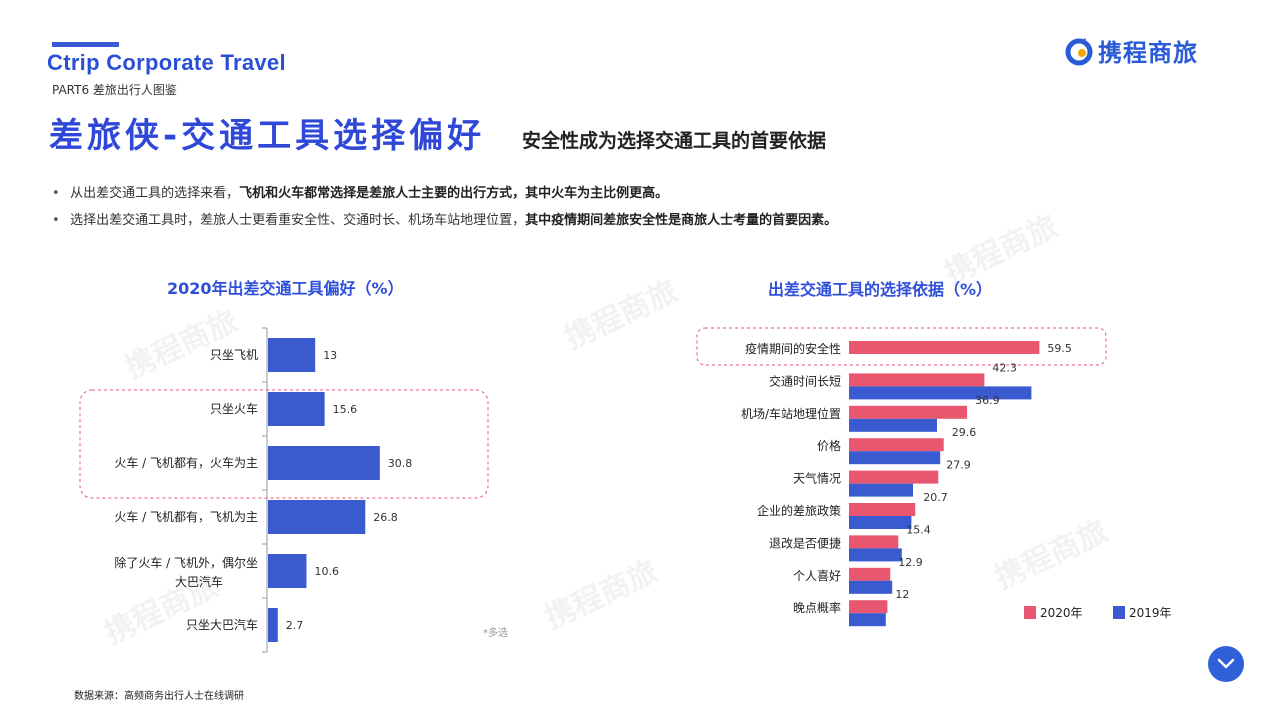  Describe the element at coordinates (880, 289) in the screenshot. I see `chart-title-right: 出差交通工具的选择依据（%）` at that location.